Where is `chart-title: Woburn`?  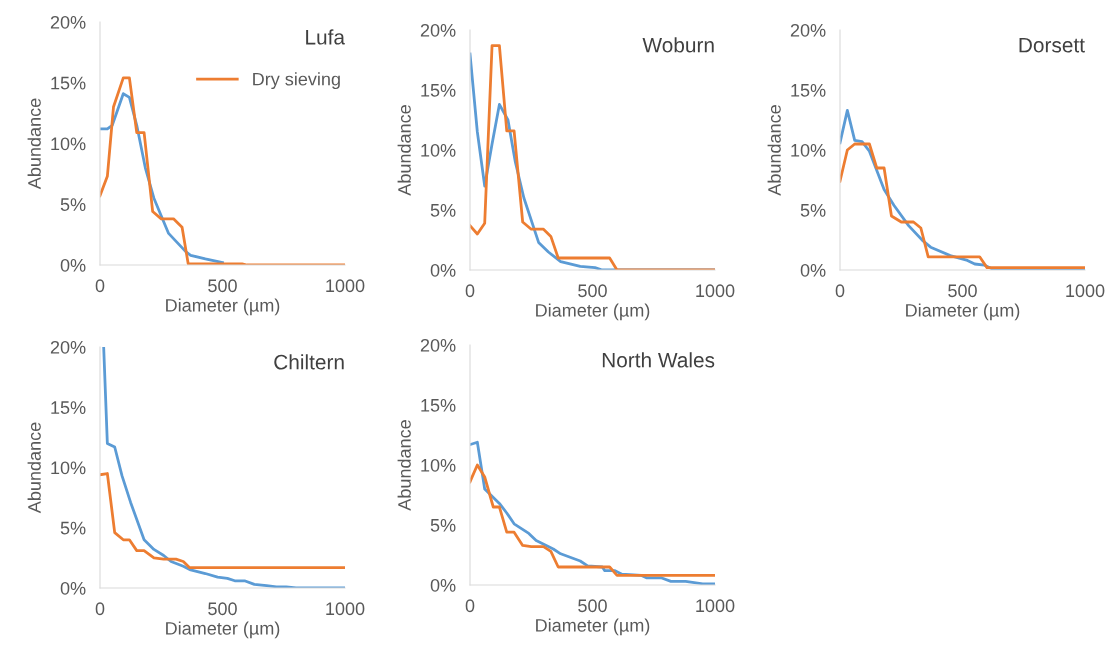 chart-title: Woburn is located at coordinates (678, 45).